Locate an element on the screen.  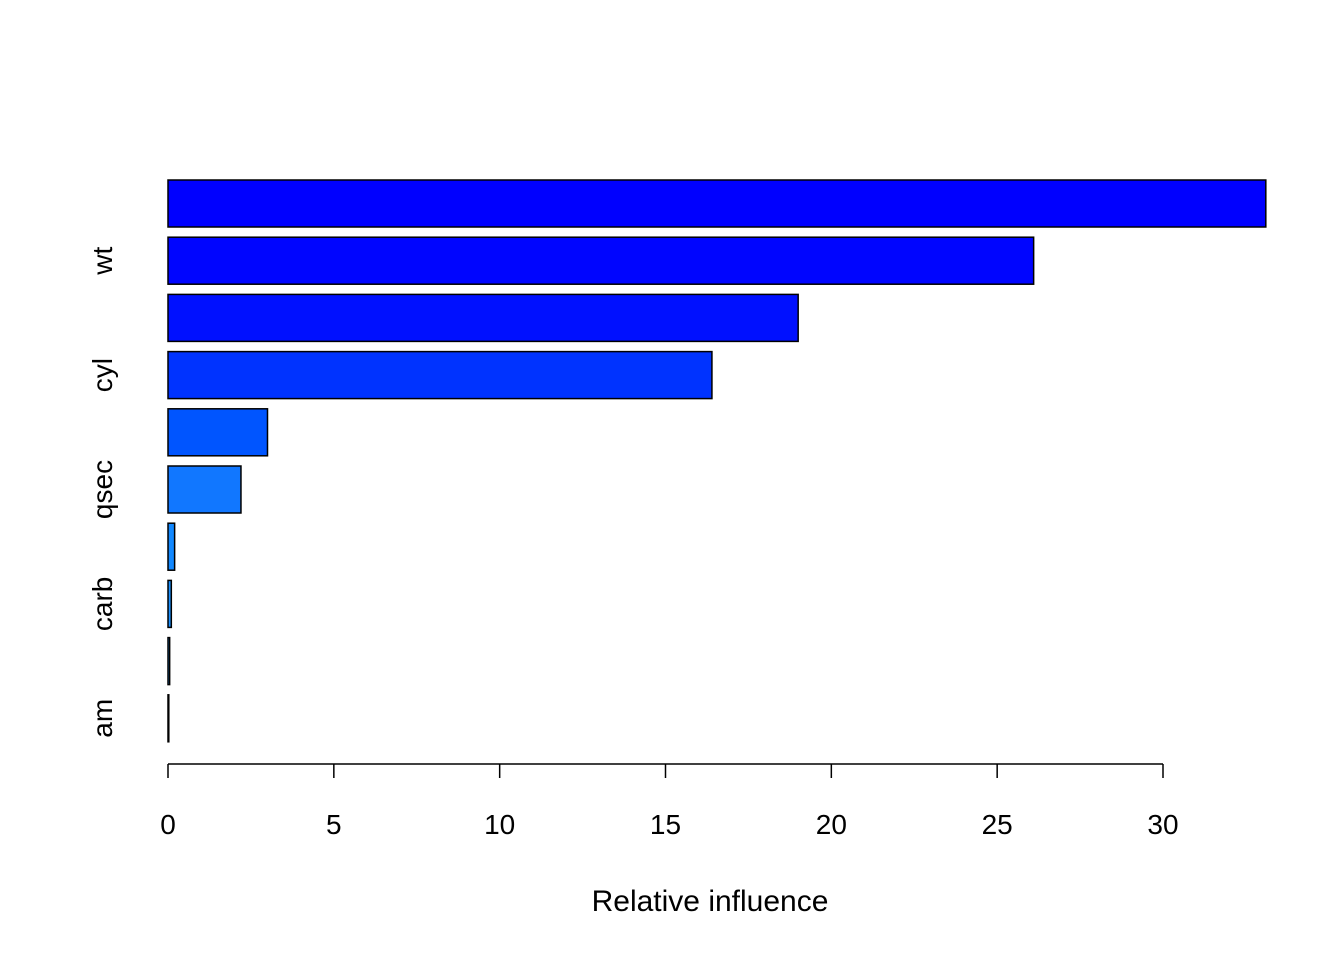
category-label-qsec: qsec is located at coordinates (102, 489).